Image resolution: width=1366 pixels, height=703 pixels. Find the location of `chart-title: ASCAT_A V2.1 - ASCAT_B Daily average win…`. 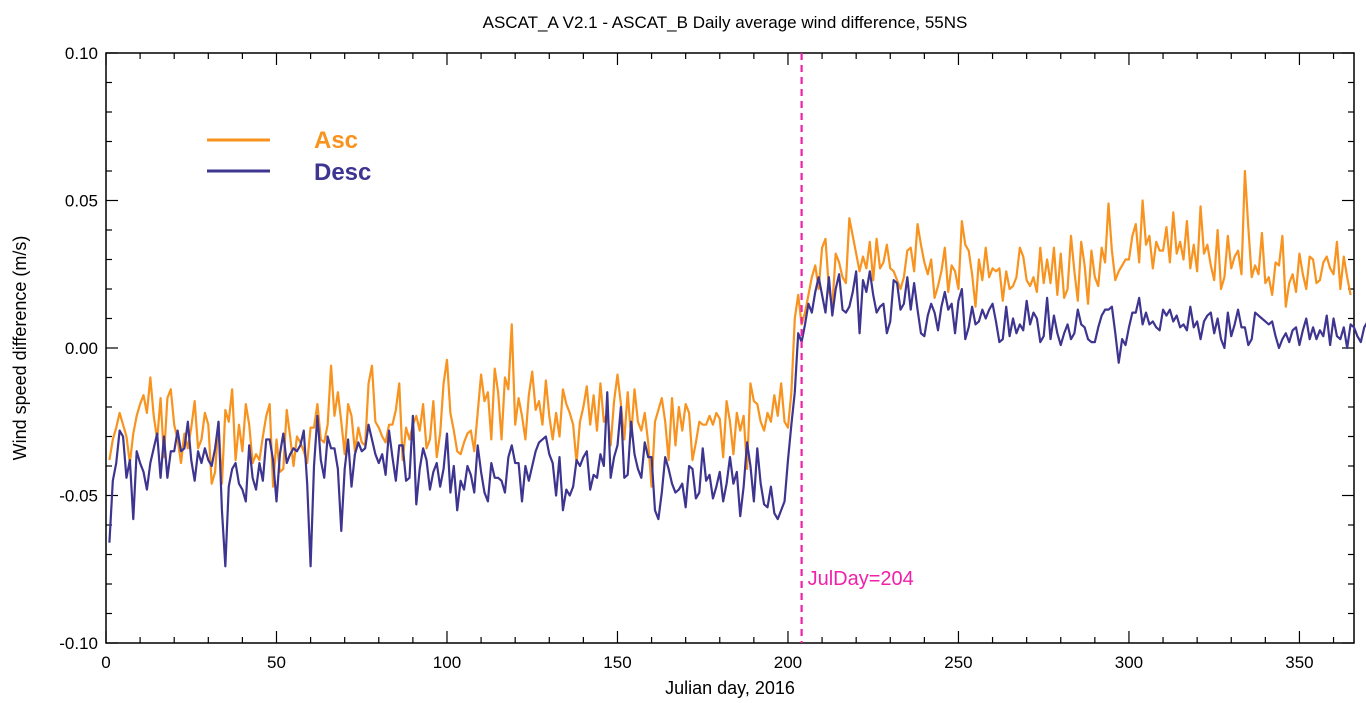

chart-title: ASCAT_A V2.1 - ASCAT_B Daily average win… is located at coordinates (725, 22).